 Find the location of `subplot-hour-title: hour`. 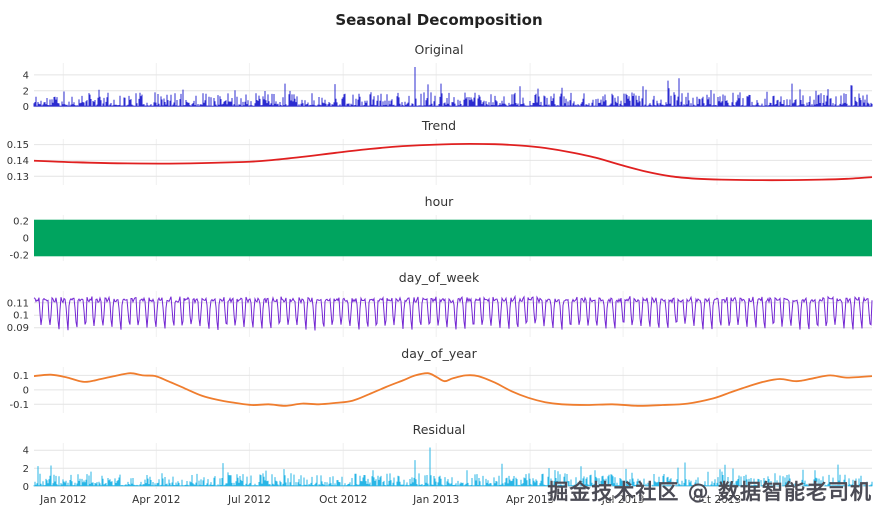

subplot-hour-title: hour is located at coordinates (439, 201).